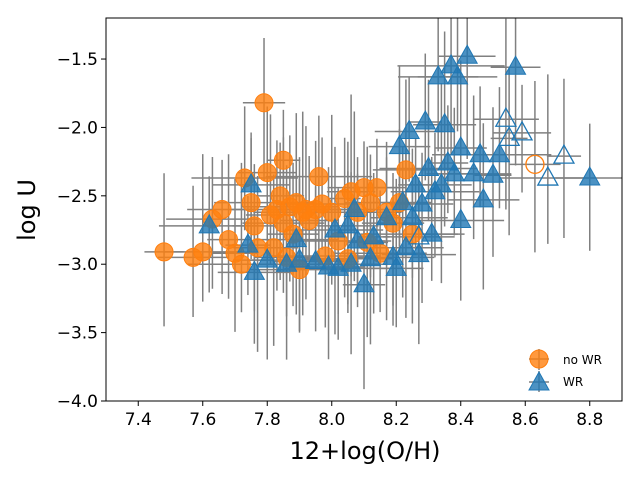  Describe the element at coordinates (77, 128) in the screenshot. I see `y-tick-label: −2.0` at that location.